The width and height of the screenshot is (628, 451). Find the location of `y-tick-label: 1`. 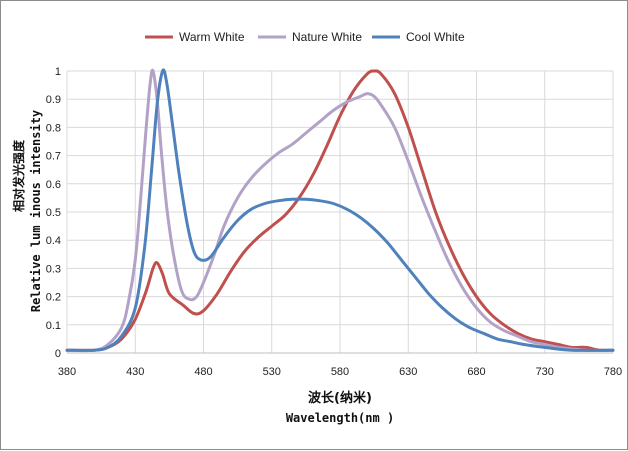

y-tick-label: 1 is located at coordinates (58, 72).